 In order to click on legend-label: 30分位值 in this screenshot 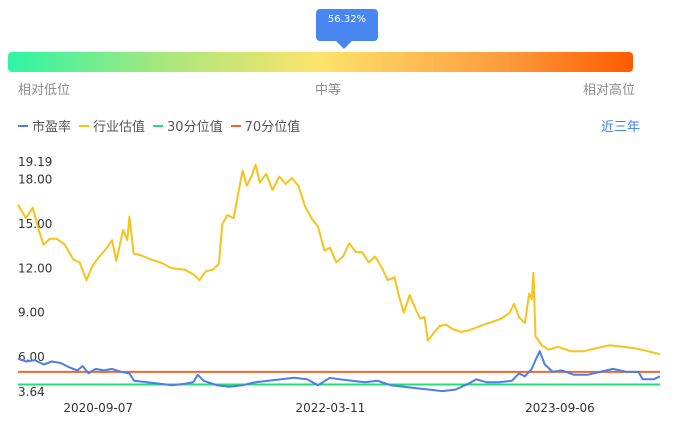, I will do `click(195, 127)`.